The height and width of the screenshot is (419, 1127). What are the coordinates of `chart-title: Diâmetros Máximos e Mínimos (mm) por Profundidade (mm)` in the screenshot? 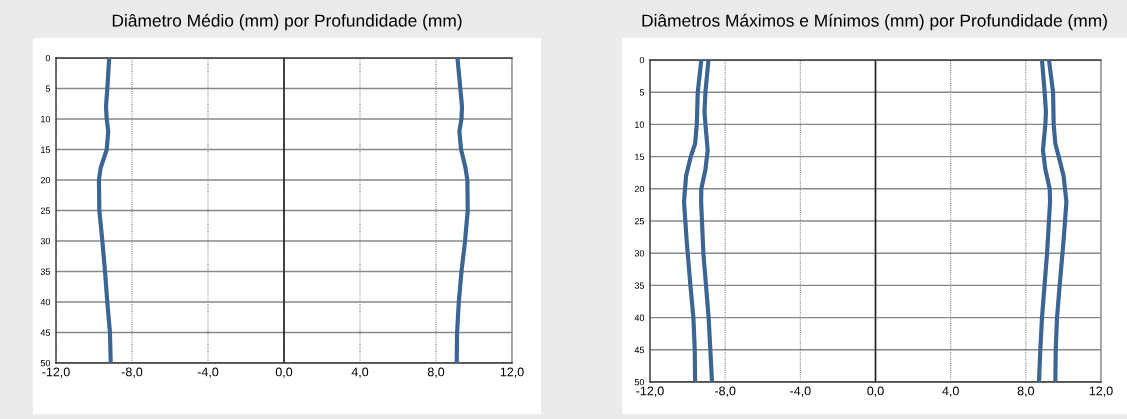 It's located at (874, 22).